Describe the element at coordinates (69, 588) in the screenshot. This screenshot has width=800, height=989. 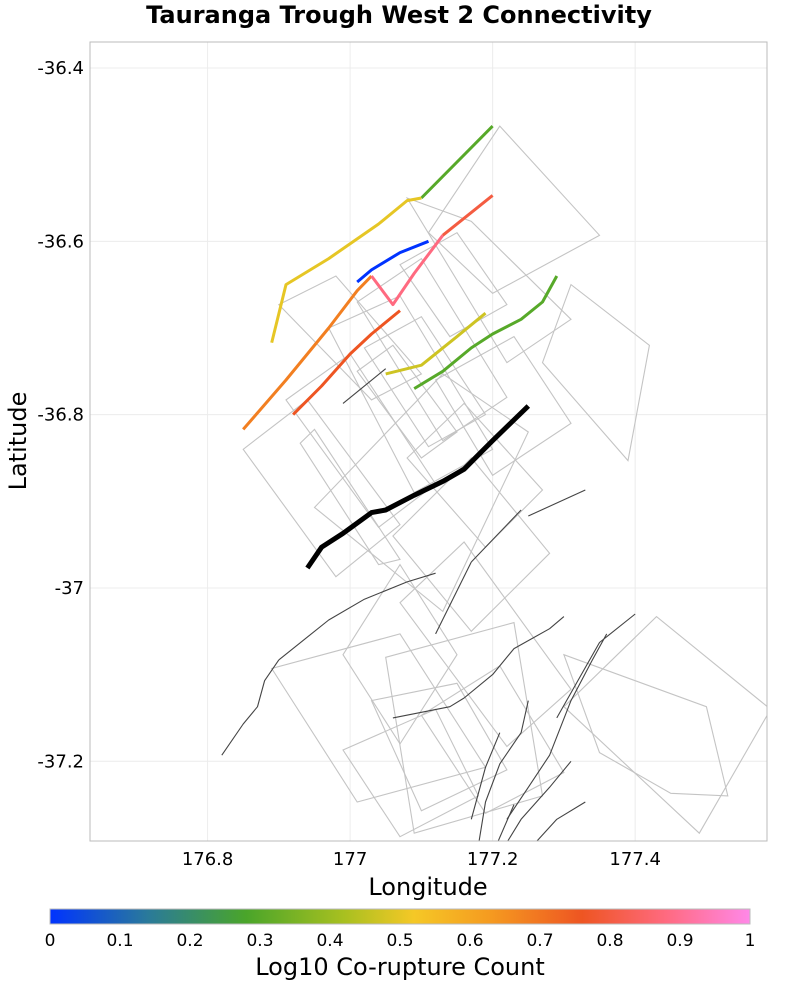
I see `y-tick-label-3: -37` at that location.